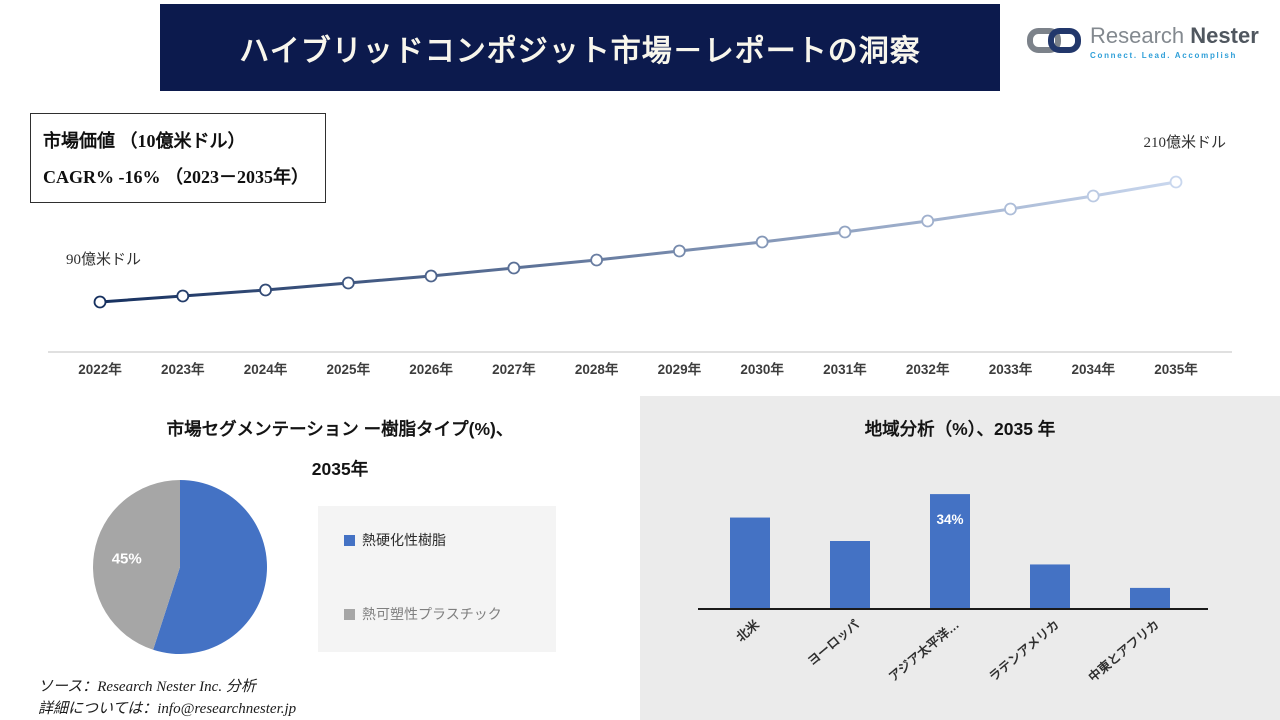 This screenshot has height=720, width=1280. I want to click on bar-category-label: ヨーロッパ, so click(833, 642).